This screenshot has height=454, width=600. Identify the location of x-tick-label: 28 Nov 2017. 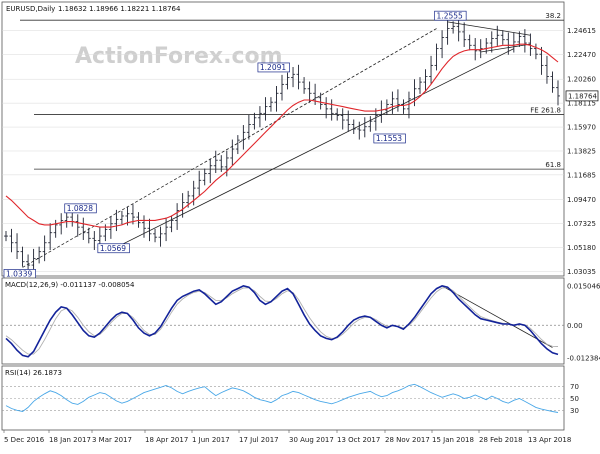
(407, 440).